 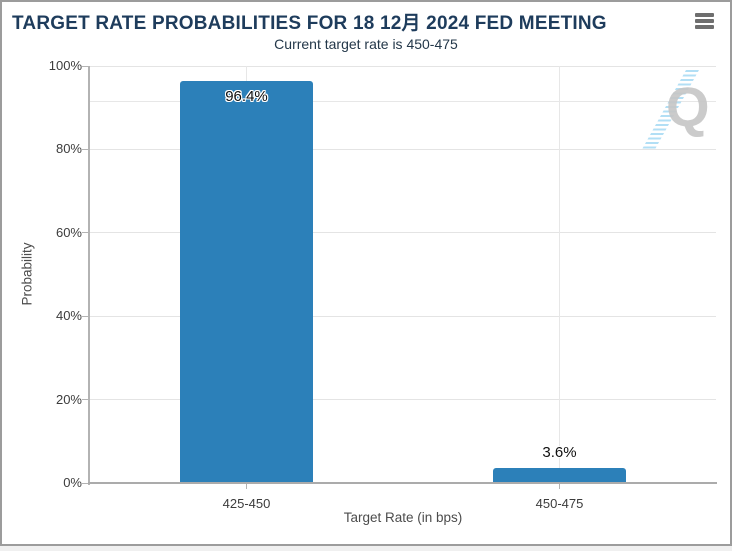 What do you see at coordinates (72, 482) in the screenshot?
I see `y-tick-label: 0%` at bounding box center [72, 482].